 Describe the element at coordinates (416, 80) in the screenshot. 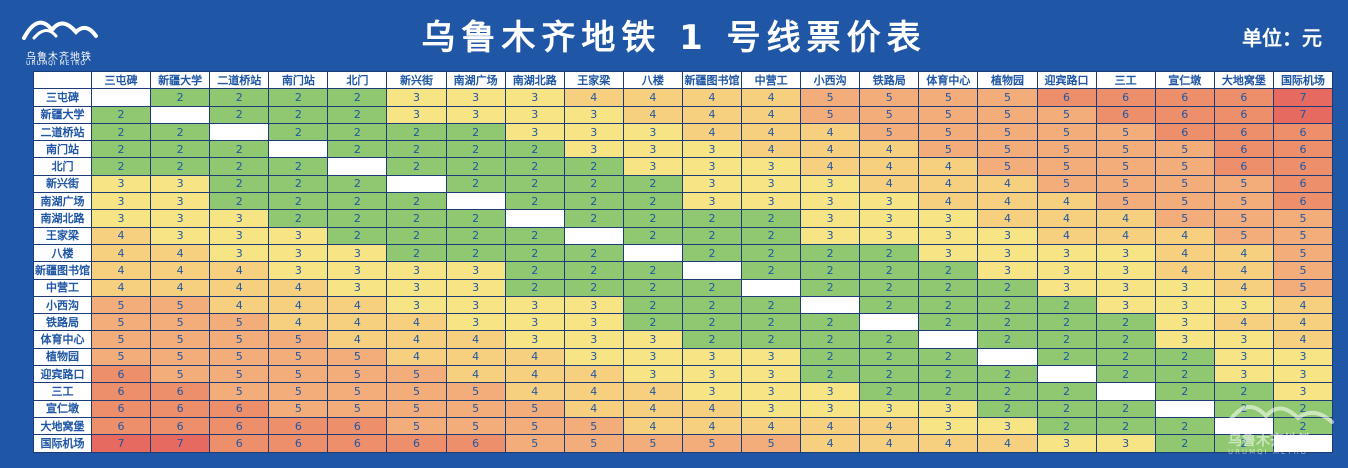

I see `column-header: 新兴街` at that location.